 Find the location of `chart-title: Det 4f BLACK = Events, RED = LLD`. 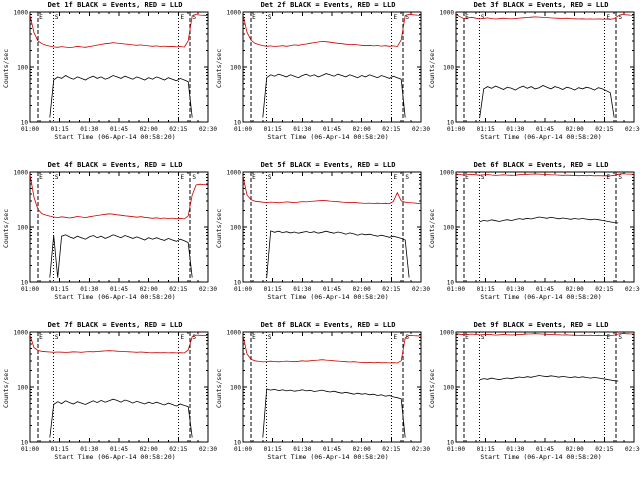

chart-title: Det 4f BLACK = Events, RED = LLD is located at coordinates (115, 165).